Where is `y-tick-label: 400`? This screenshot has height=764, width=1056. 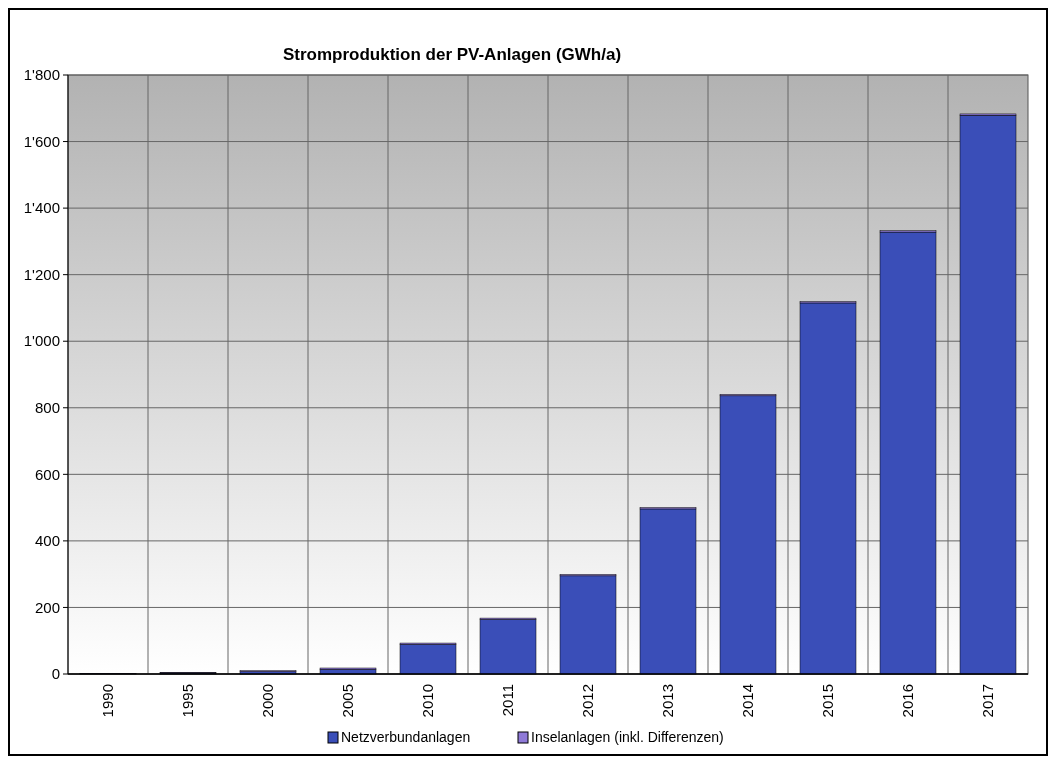
y-tick-label: 400 is located at coordinates (47, 541).